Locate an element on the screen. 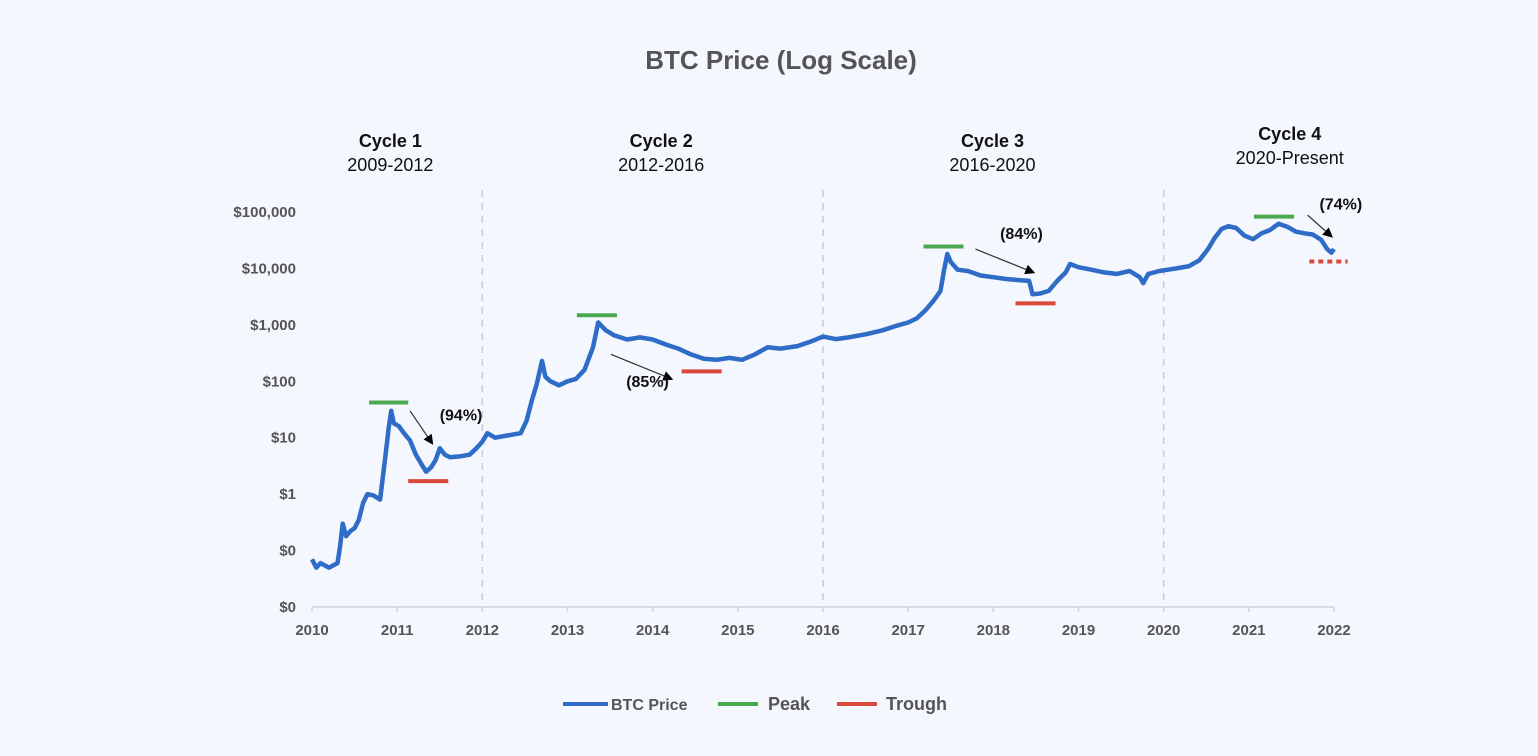 This screenshot has width=1538, height=756. cycle-years: 2020-Present is located at coordinates (1290, 158).